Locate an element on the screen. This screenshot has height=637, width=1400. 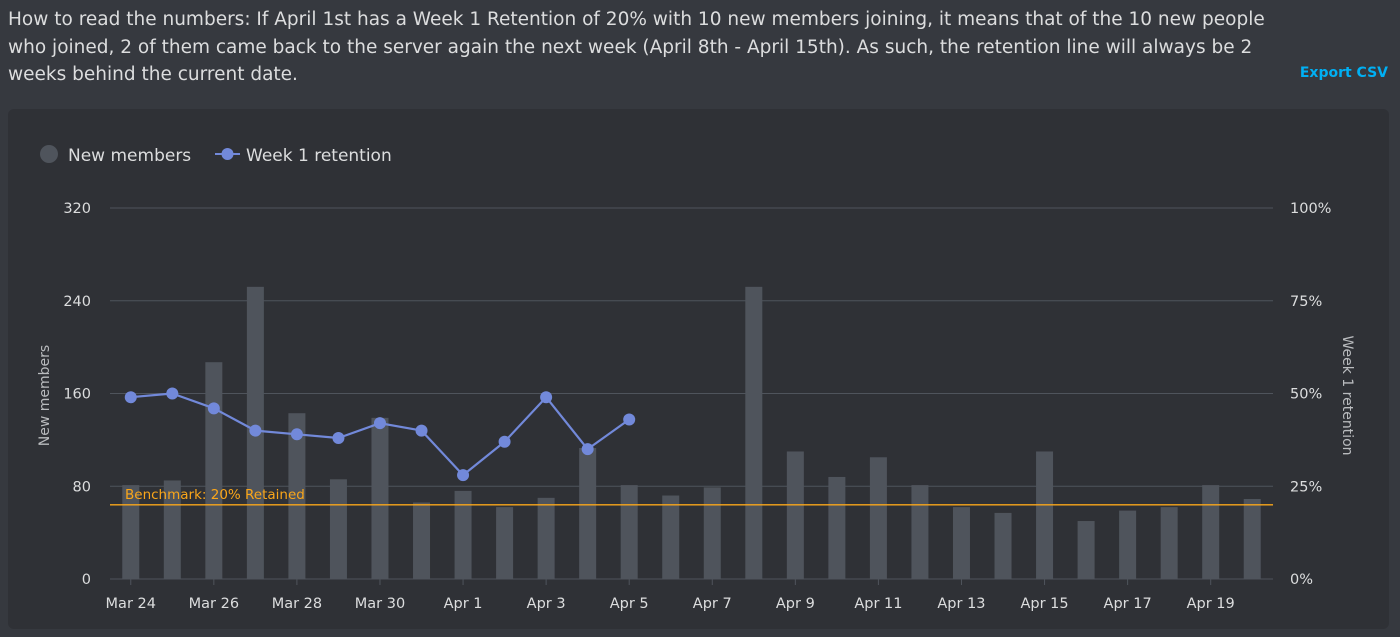
y-left-tick-label: 160 is located at coordinates (77, 395).